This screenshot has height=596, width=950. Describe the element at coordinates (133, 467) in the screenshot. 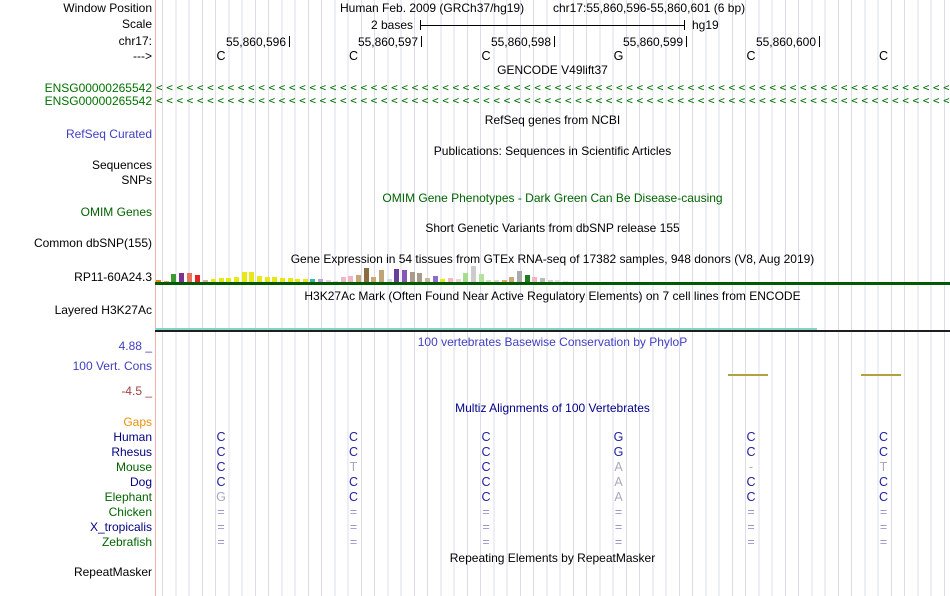

I see `species-label-mouse: Mouse` at that location.